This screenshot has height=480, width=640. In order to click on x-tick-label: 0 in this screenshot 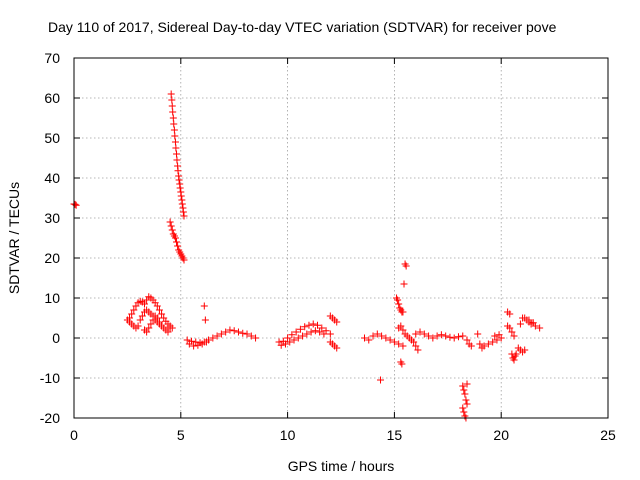, I will do `click(74, 435)`.